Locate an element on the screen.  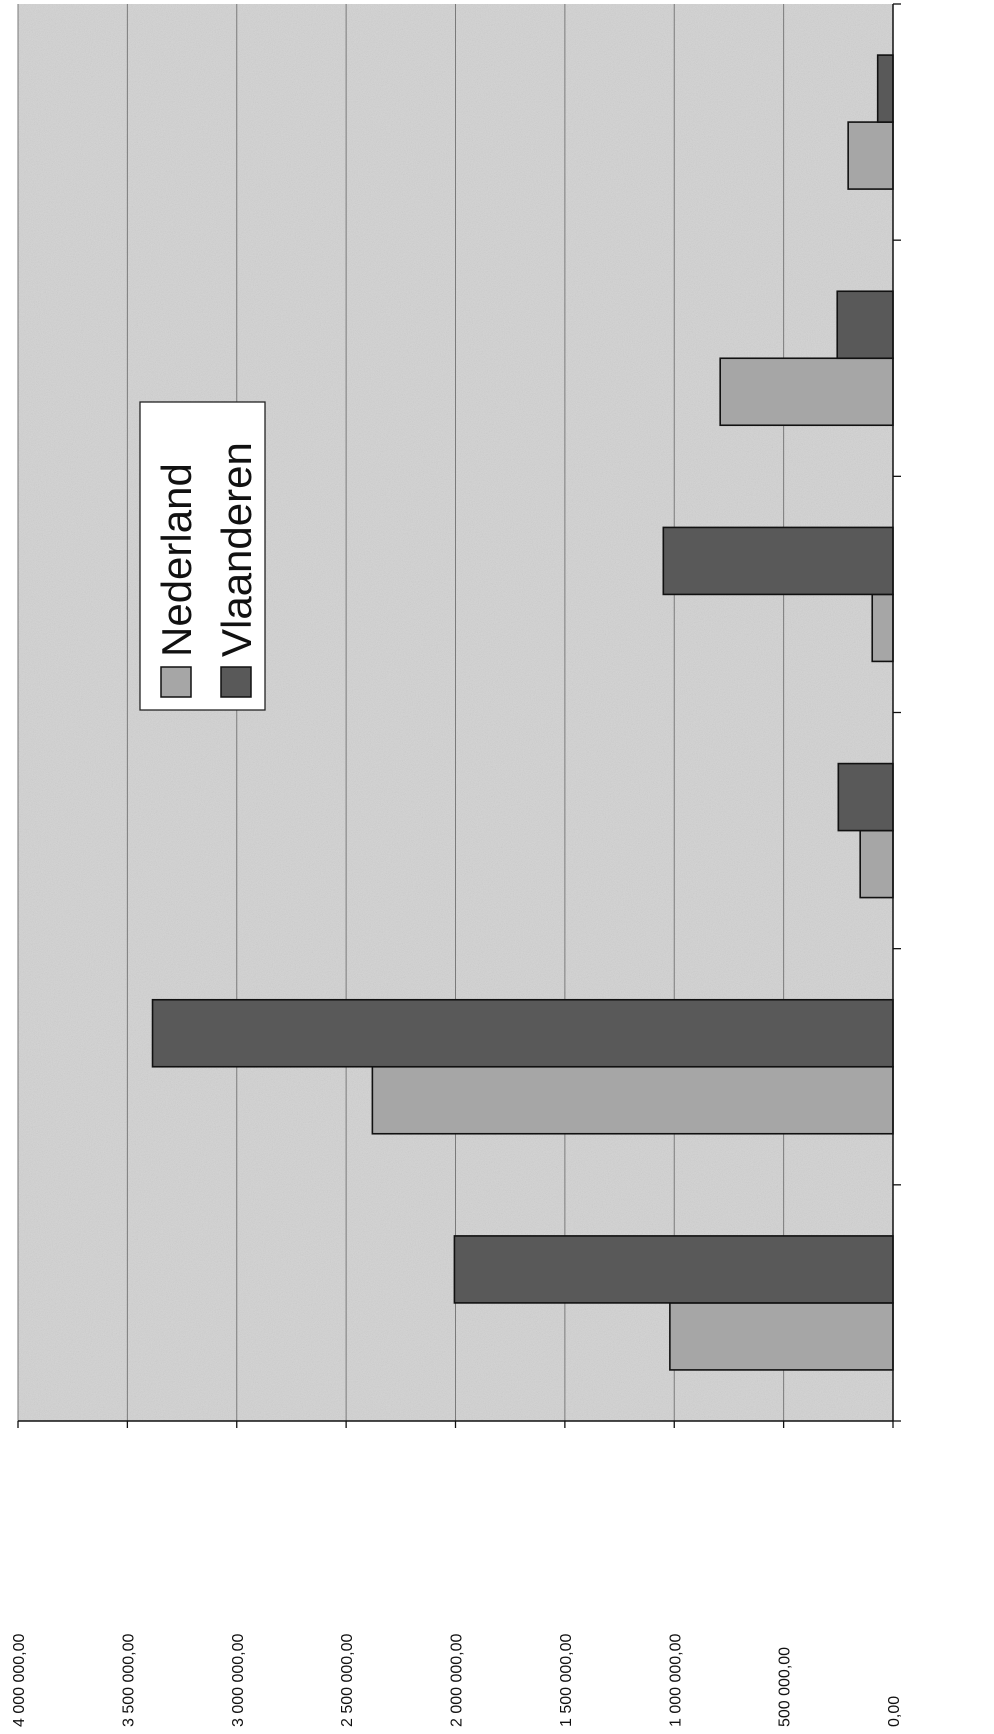
value-tick-label: 2 500 000,00 is located at coordinates (347, 1680).